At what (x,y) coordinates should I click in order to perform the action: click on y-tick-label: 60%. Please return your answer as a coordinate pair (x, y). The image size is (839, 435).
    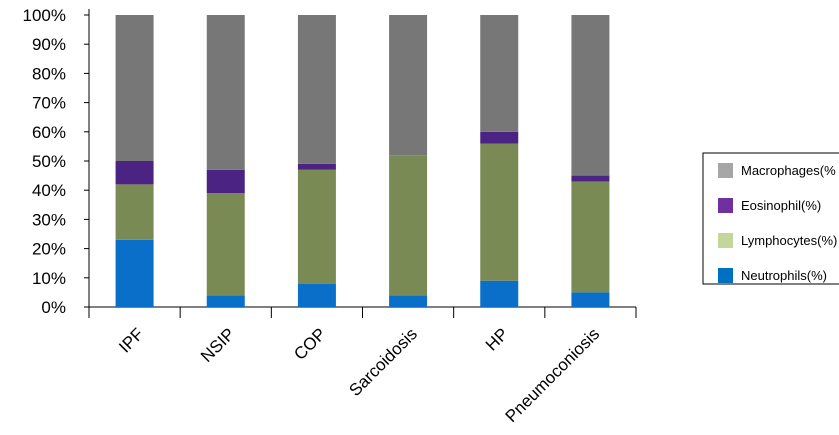
    Looking at the image, I should click on (49, 132).